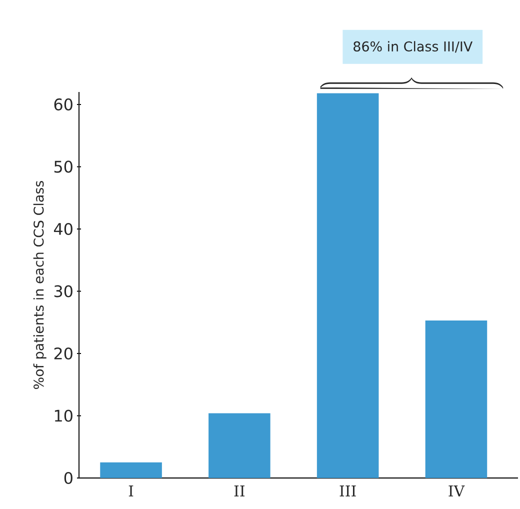 Image resolution: width=520 pixels, height=509 pixels. Describe the element at coordinates (63, 104) in the screenshot. I see `y-tick-label: 60` at that location.